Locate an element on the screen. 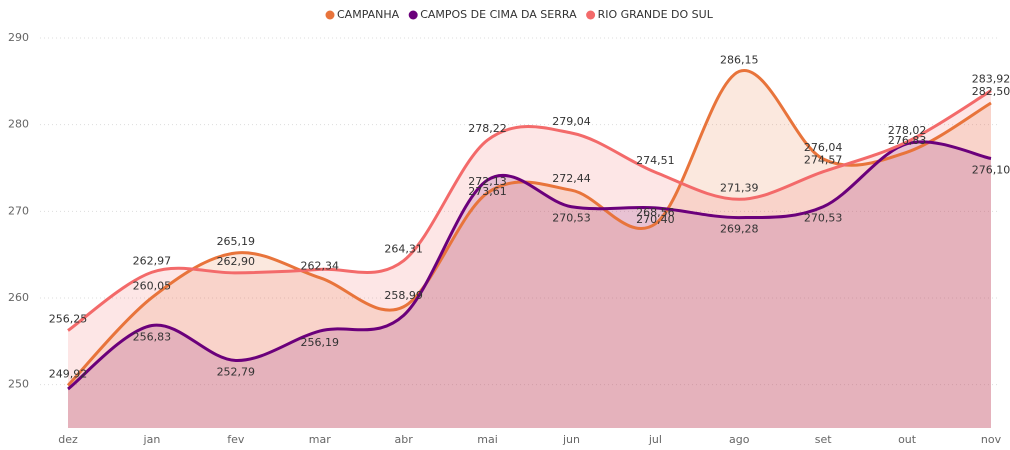 Image resolution: width=1010 pixels, height=450 pixels. data-label: 249,92 is located at coordinates (68, 373).